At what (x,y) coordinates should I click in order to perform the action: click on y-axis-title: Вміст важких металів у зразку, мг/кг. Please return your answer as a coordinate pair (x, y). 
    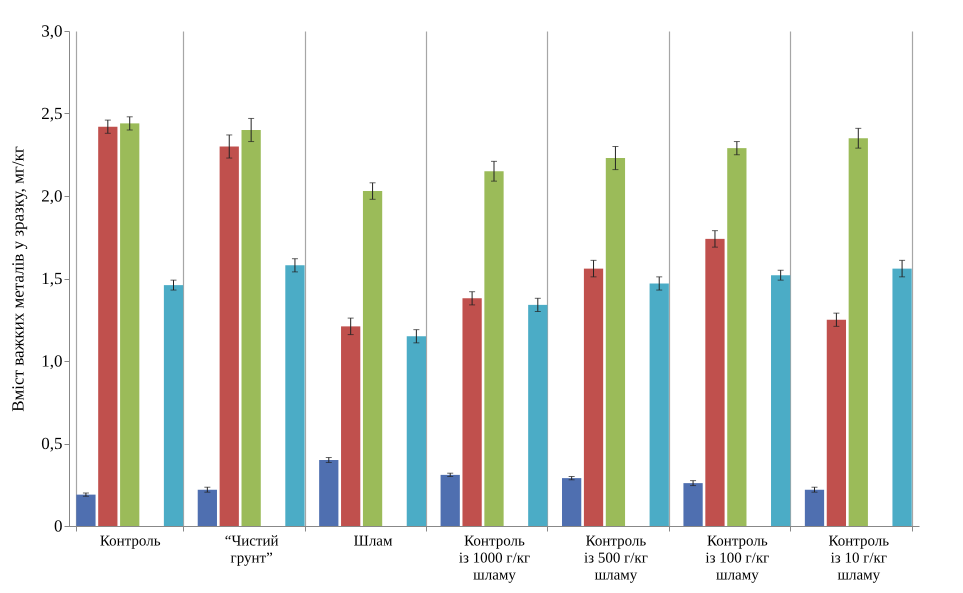
    Looking at the image, I should click on (18, 279).